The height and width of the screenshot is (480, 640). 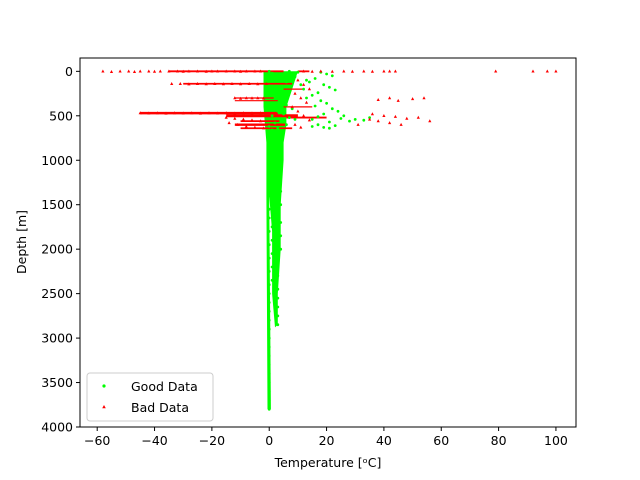 What do you see at coordinates (328, 462) in the screenshot?
I see `x-axis-label: Temperature [ᵒC]` at bounding box center [328, 462].